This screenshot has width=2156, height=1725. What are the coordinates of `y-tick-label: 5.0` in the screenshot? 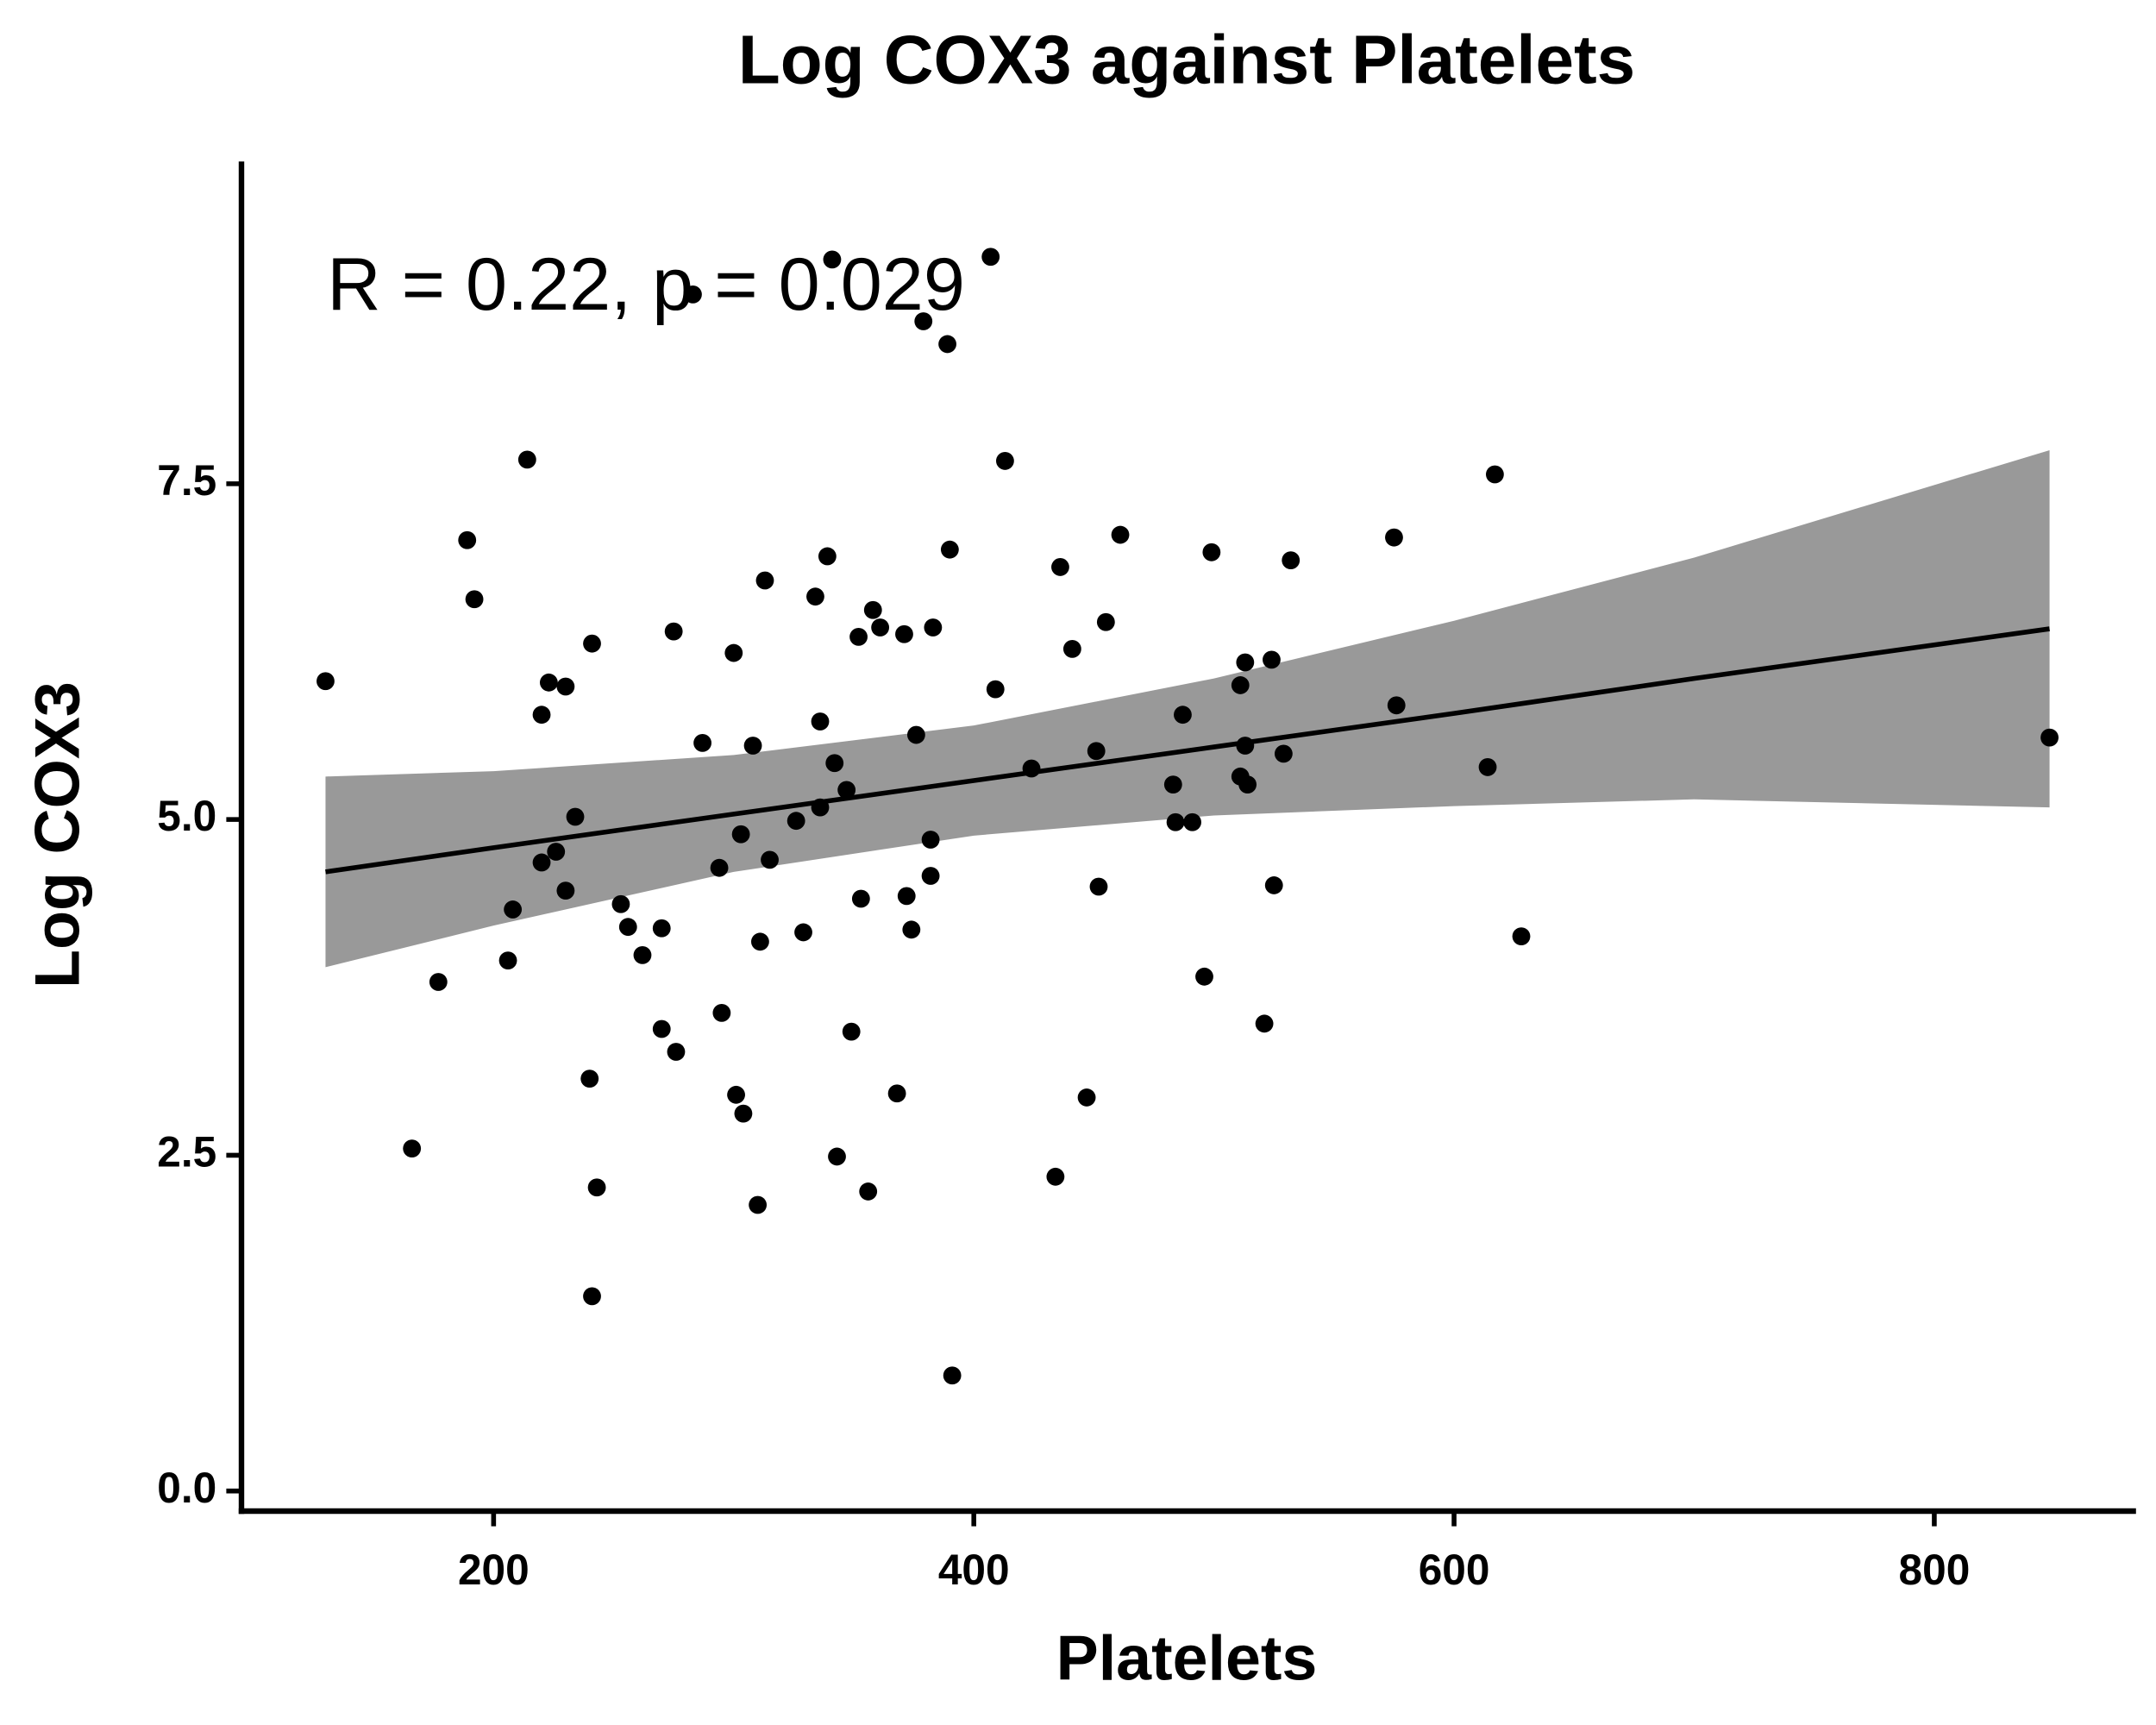 It's located at (186, 816).